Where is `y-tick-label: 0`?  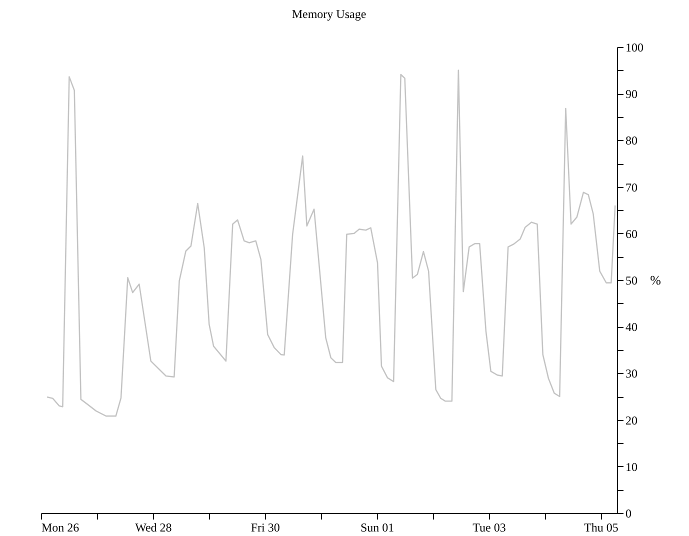
y-tick-label: 0 is located at coordinates (629, 513).